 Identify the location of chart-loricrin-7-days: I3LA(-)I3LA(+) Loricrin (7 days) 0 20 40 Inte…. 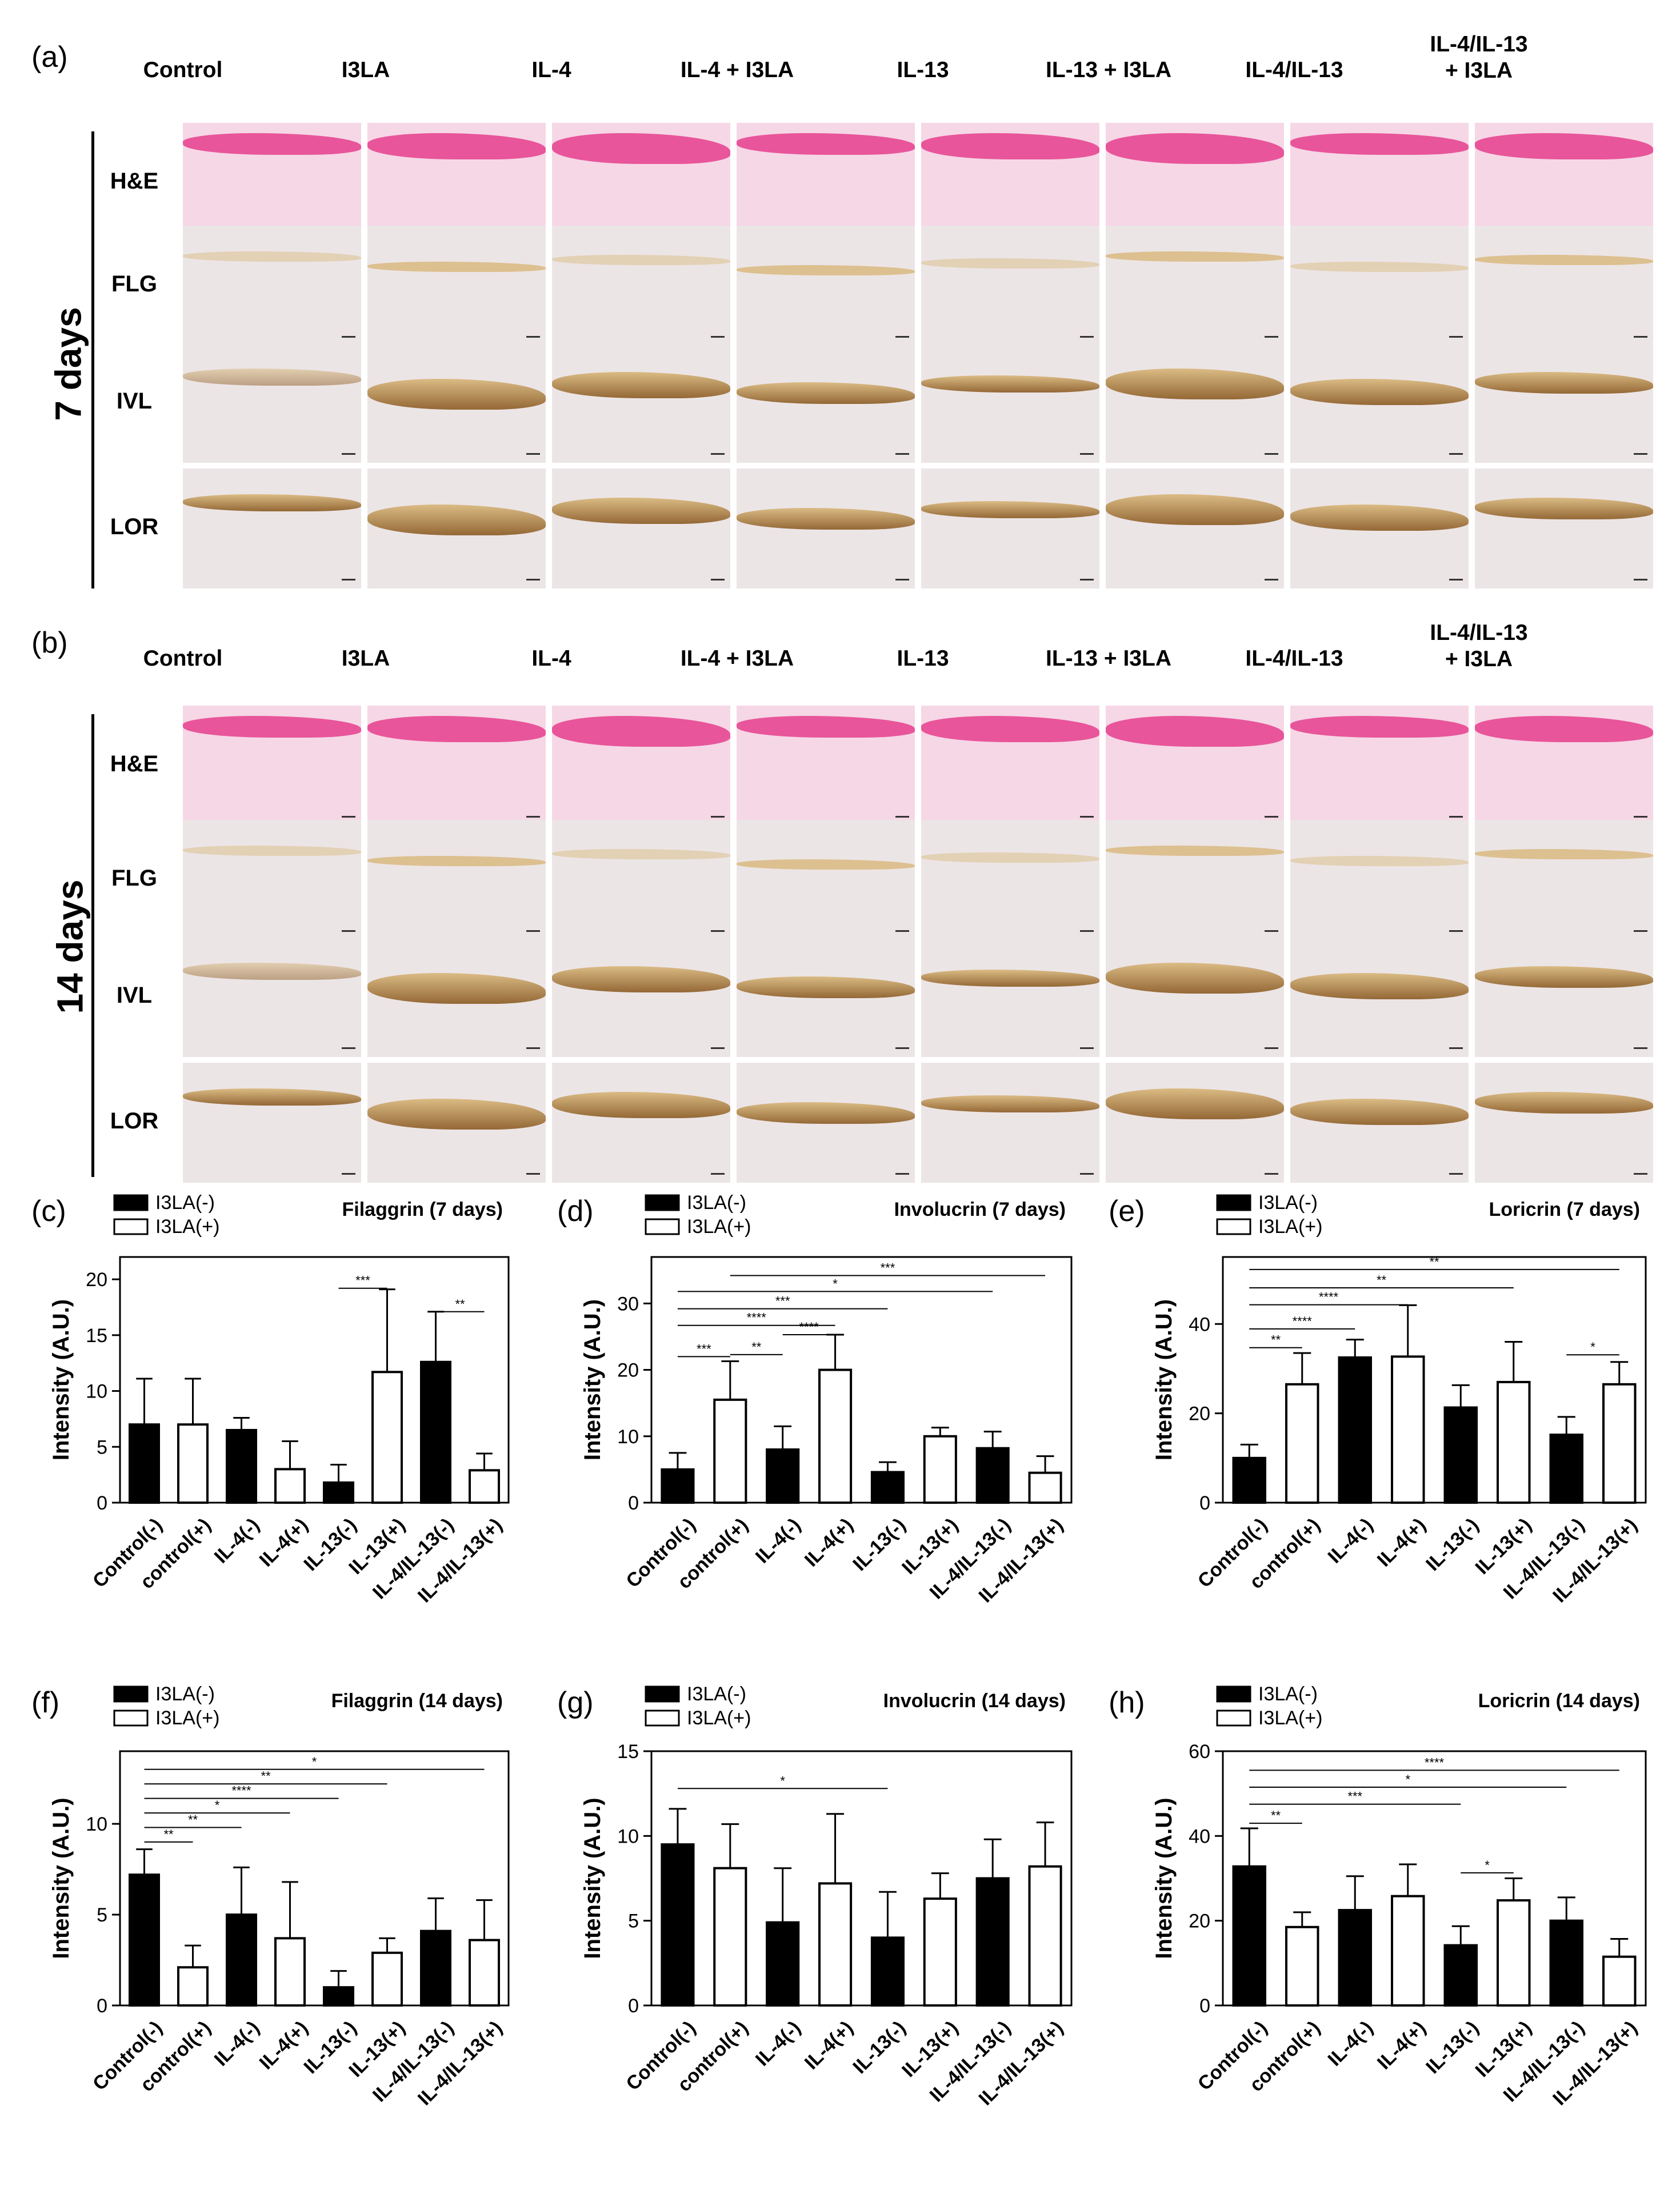
(1399, 1399).